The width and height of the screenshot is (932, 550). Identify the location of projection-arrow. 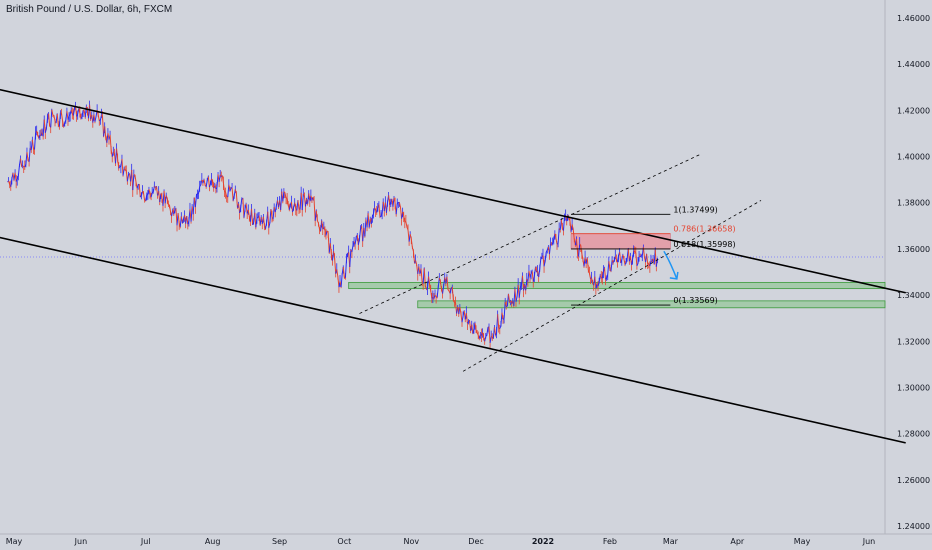
(670, 265).